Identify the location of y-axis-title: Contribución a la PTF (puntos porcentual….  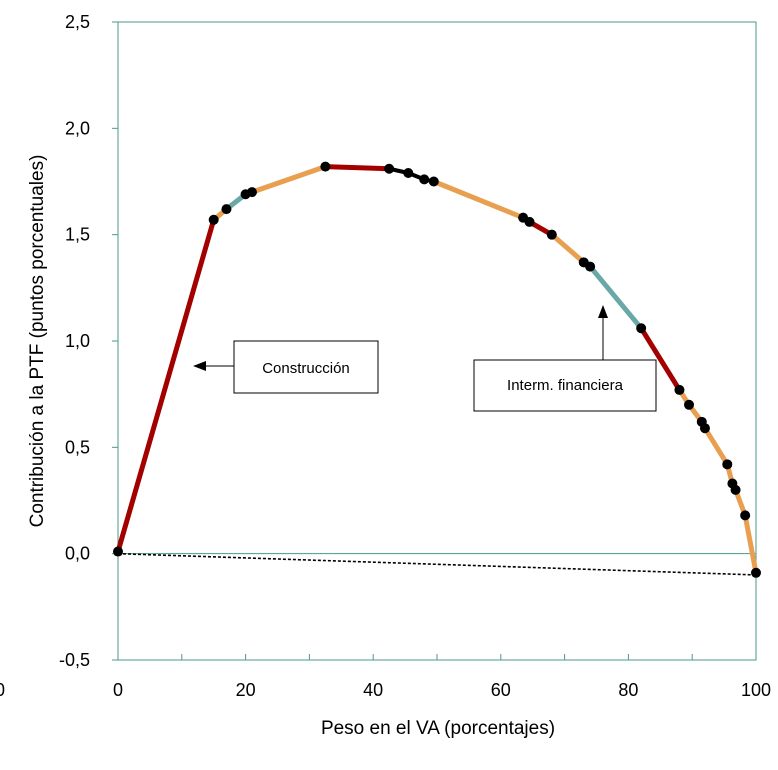
(37, 341).